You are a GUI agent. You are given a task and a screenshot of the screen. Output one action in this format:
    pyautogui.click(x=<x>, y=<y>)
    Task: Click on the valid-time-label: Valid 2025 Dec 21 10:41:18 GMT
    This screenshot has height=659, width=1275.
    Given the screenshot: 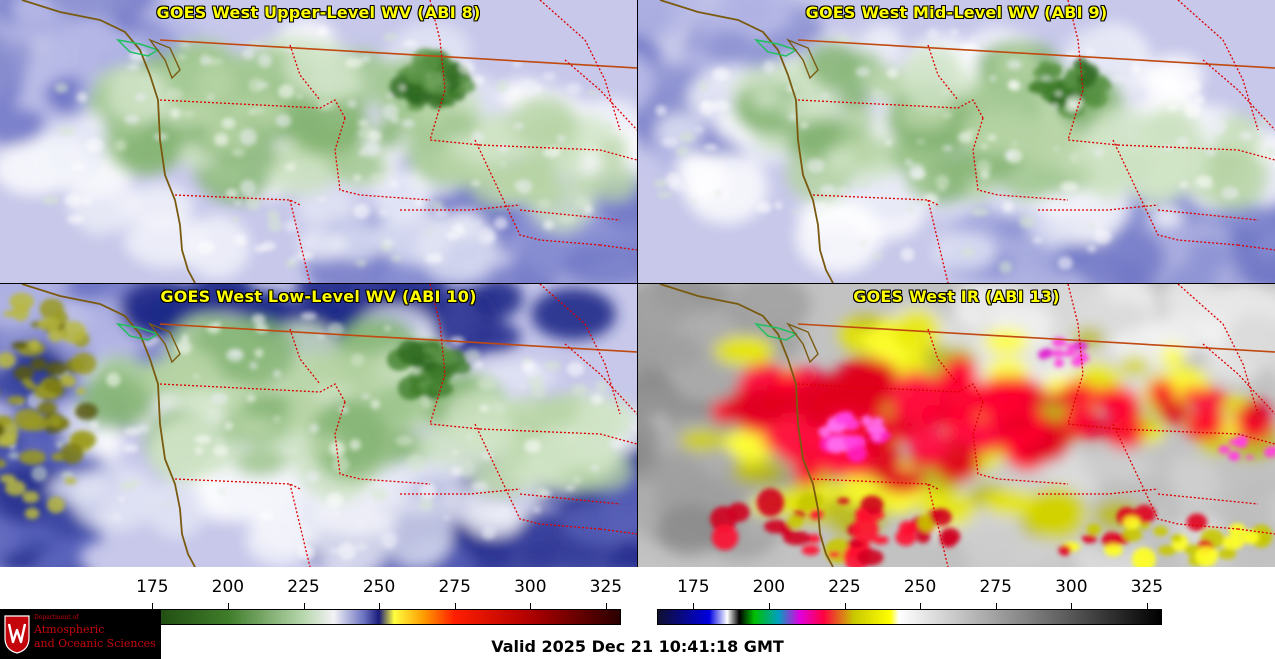 What is the action you would take?
    pyautogui.click(x=637, y=646)
    